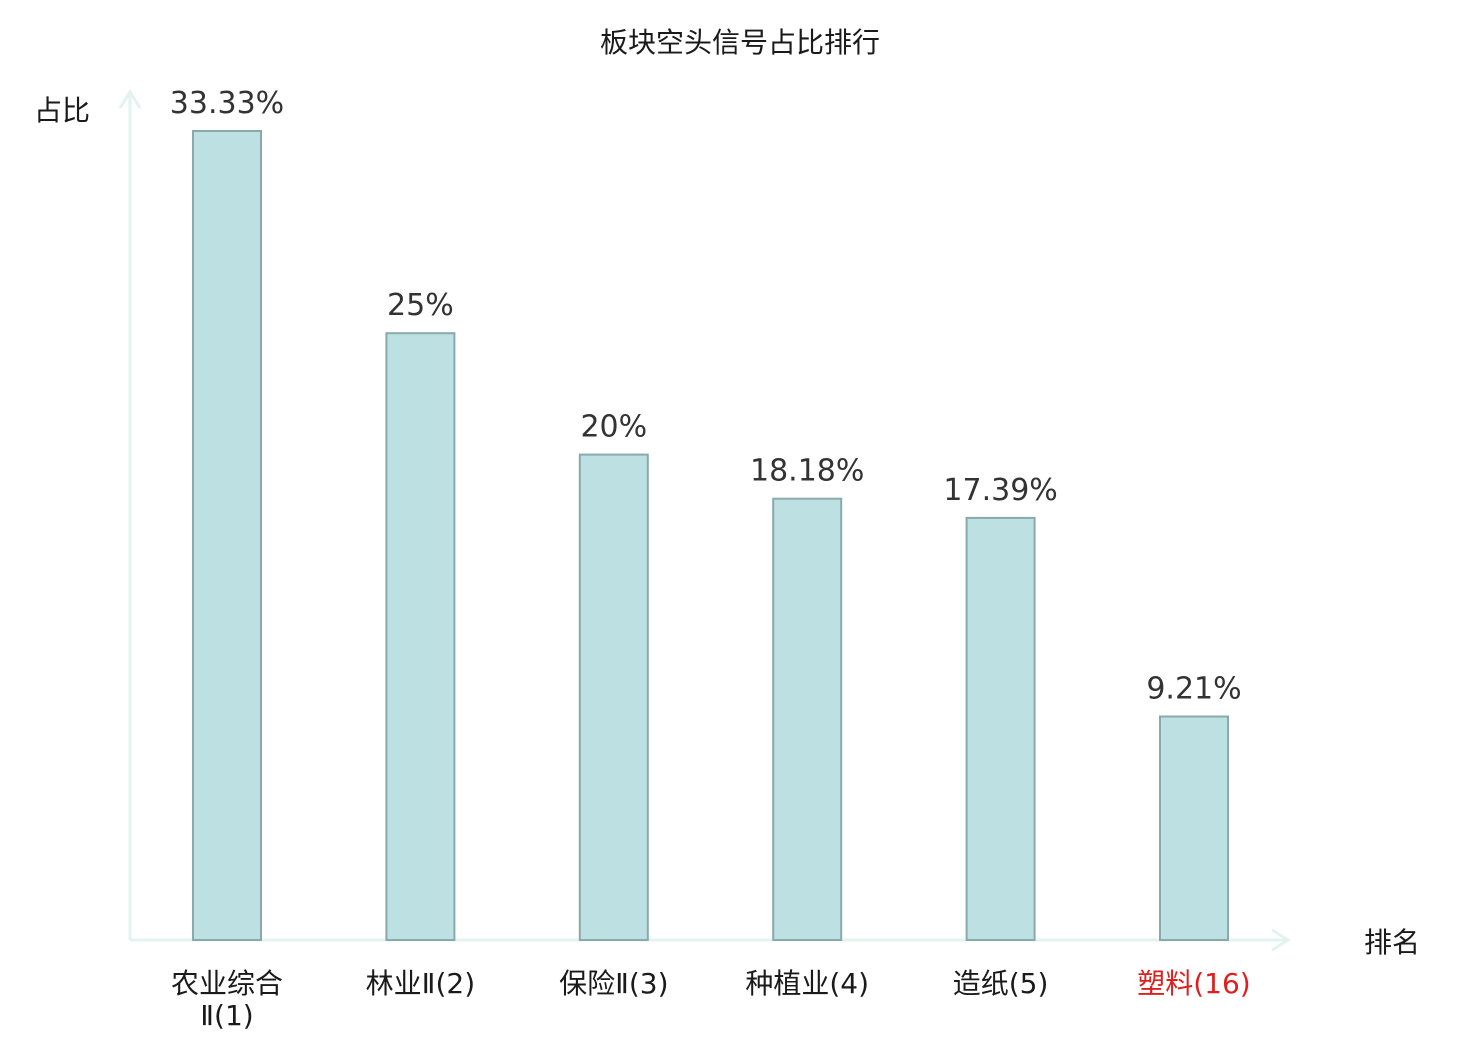 This screenshot has height=1040, width=1480. Describe the element at coordinates (613, 427) in the screenshot. I see `data-label: 20%` at that location.